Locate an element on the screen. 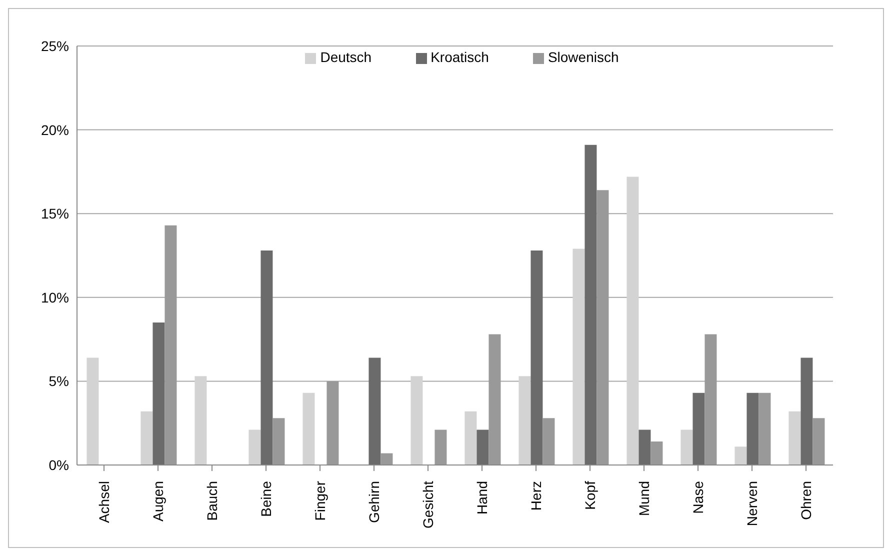 The height and width of the screenshot is (558, 892). y-tick-label: 15% is located at coordinates (54, 214).